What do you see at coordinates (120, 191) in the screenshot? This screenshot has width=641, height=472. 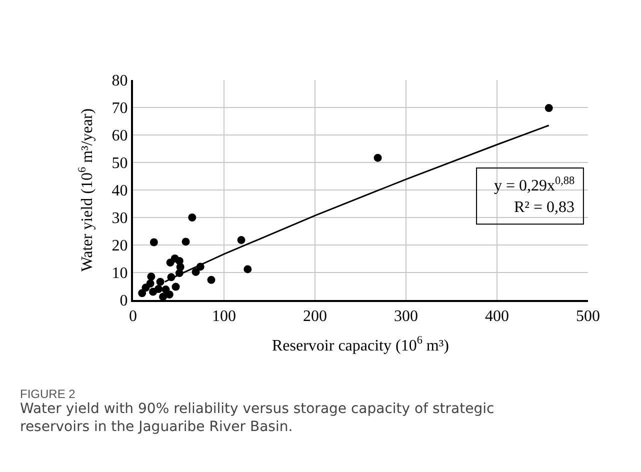 I see `y-tick-label: 40` at bounding box center [120, 191].